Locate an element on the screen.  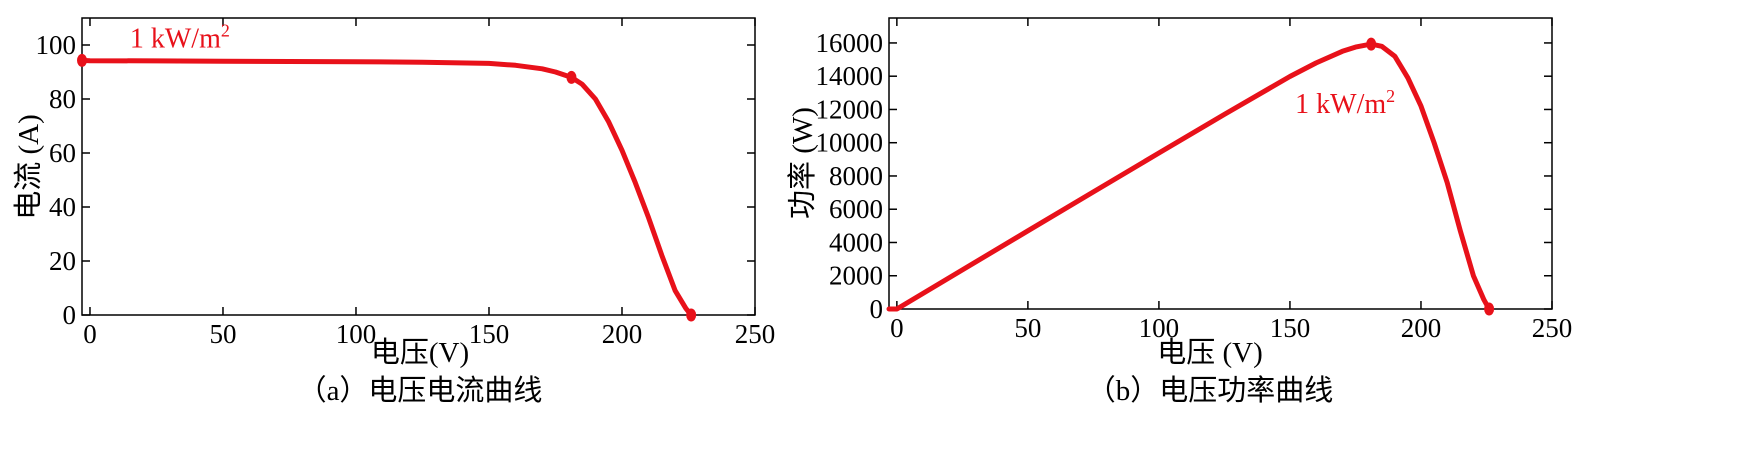
y-tick-label-b: 2000 is located at coordinates (856, 276).